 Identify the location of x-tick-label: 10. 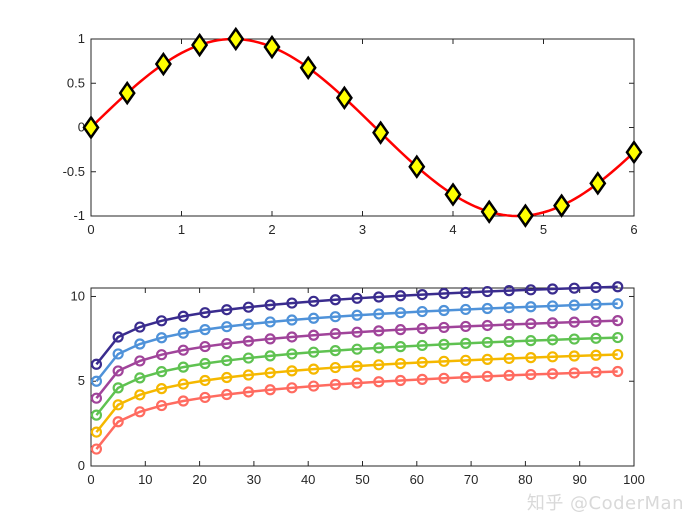
(145, 479).